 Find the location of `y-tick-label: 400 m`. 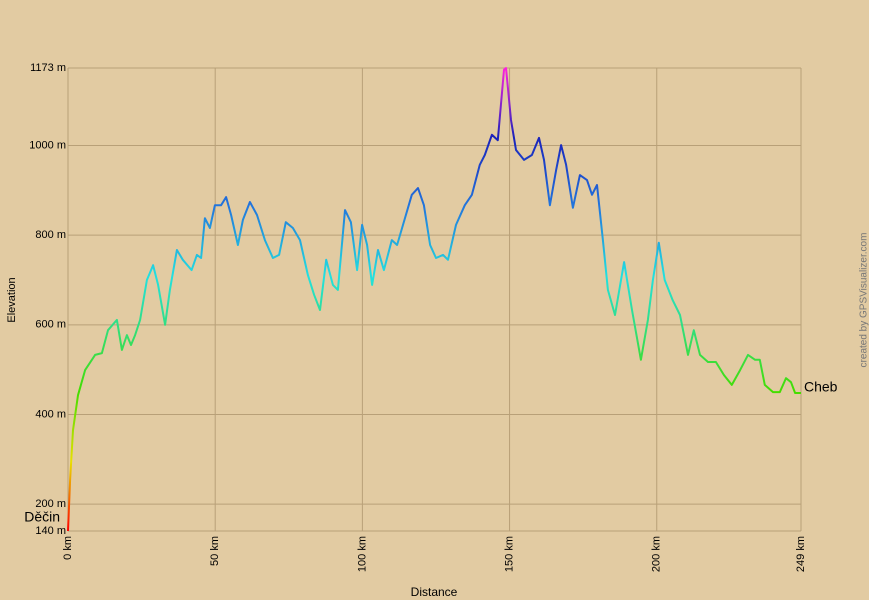

y-tick-label: 400 m is located at coordinates (50, 414).